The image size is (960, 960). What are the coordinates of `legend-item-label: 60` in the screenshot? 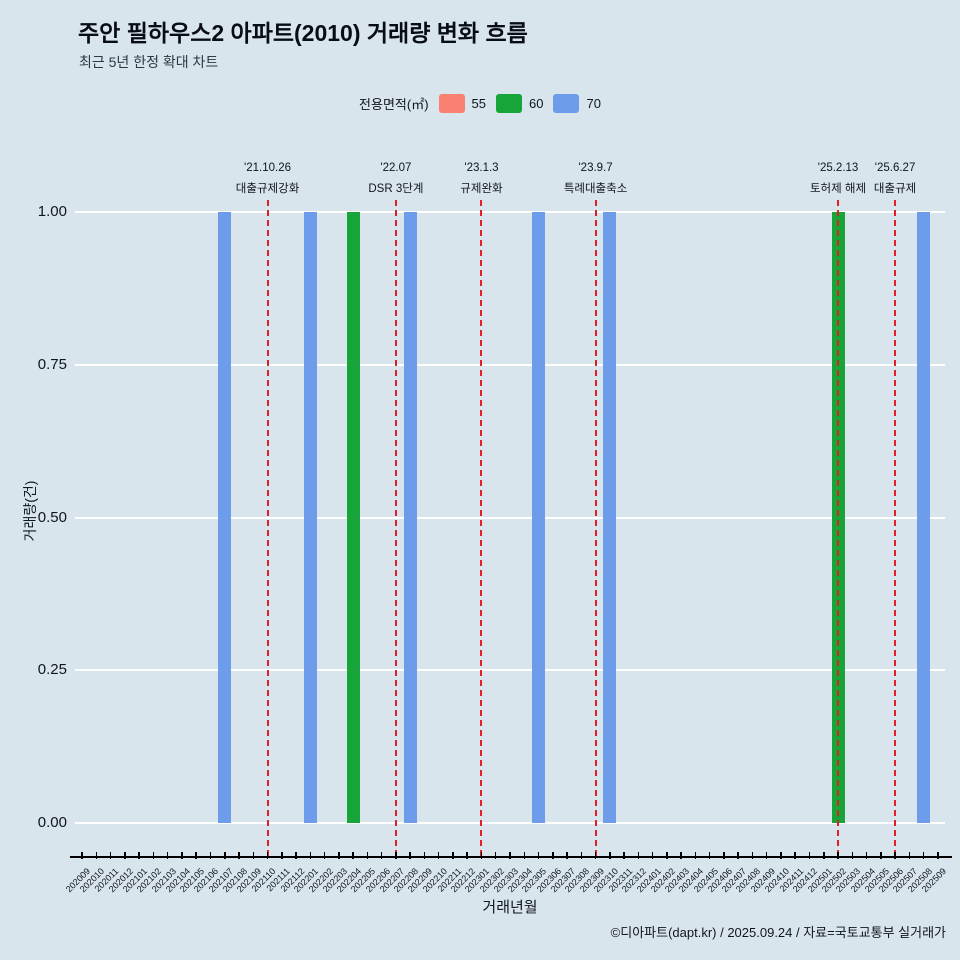 It's located at (536, 103).